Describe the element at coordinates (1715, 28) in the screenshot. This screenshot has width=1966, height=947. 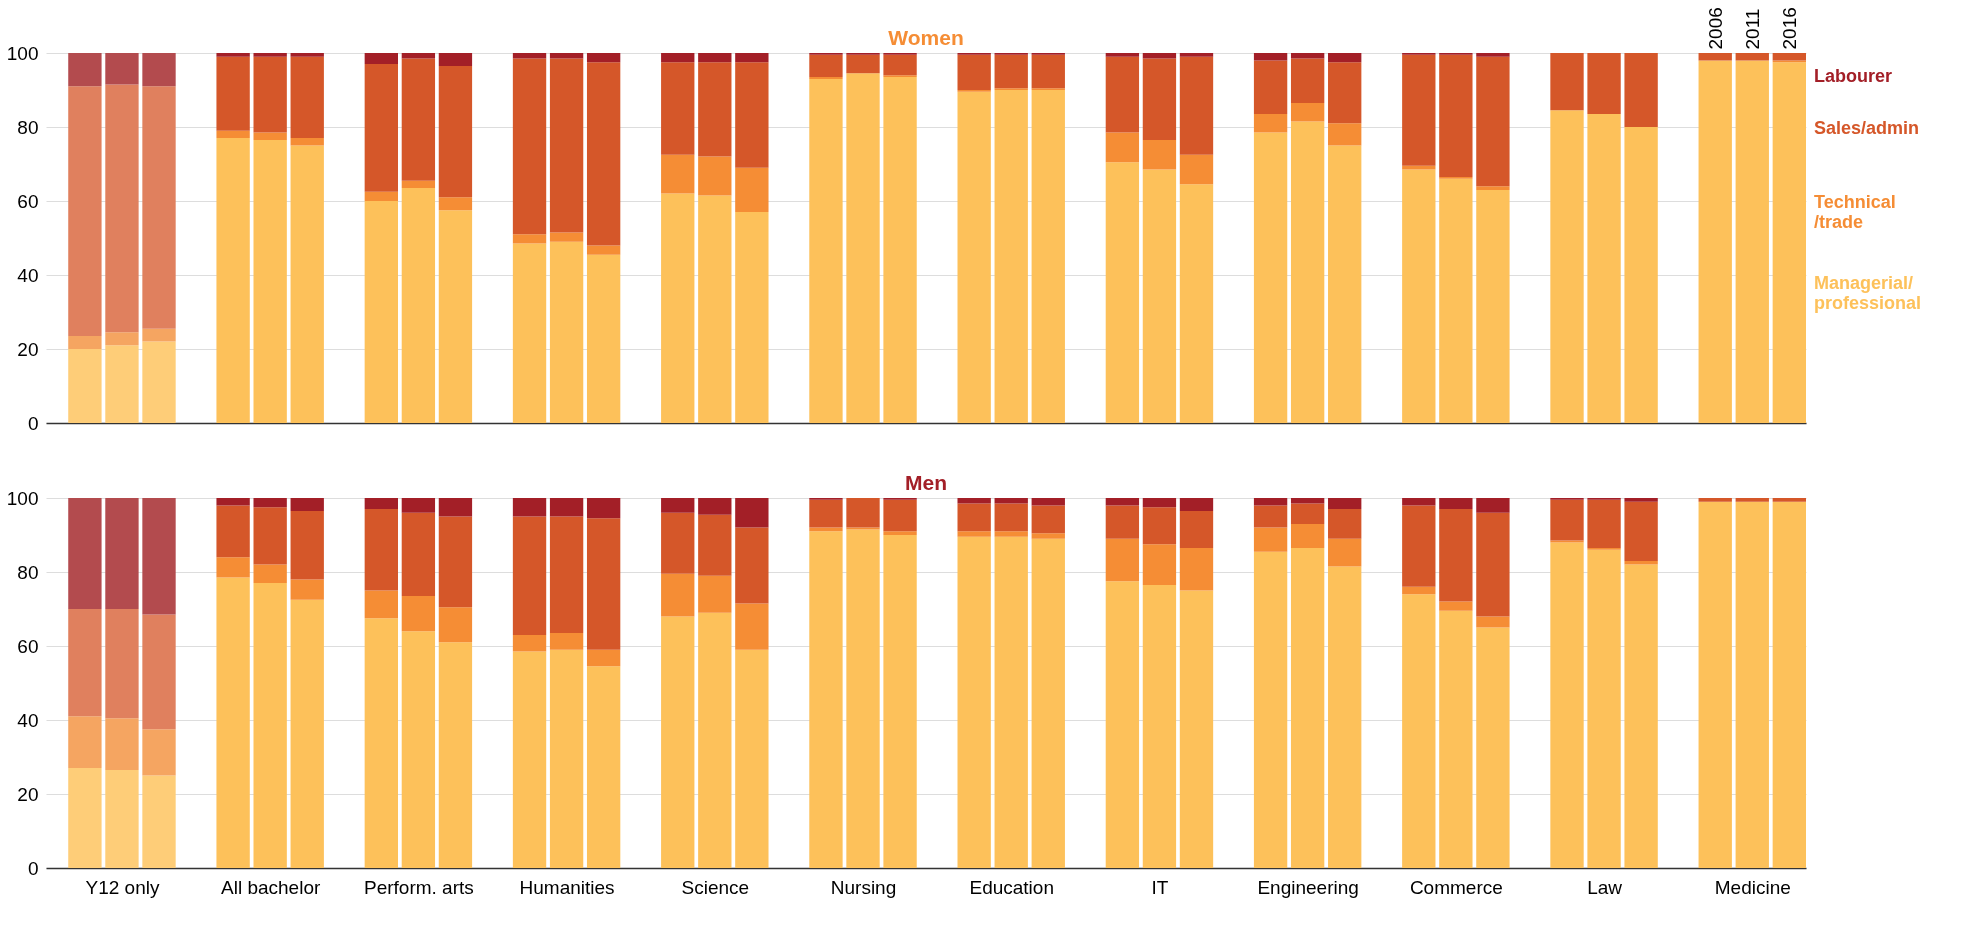
I see `x-tick-label: 2006` at that location.